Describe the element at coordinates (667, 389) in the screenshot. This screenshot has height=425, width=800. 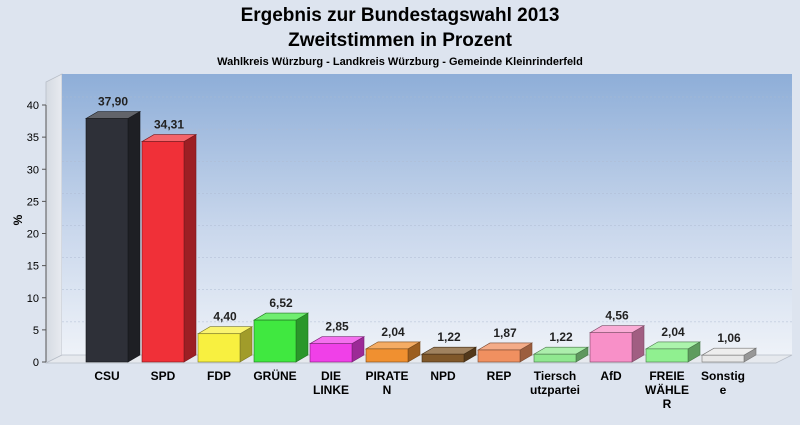
I see `category-label: WÄHLE` at that location.